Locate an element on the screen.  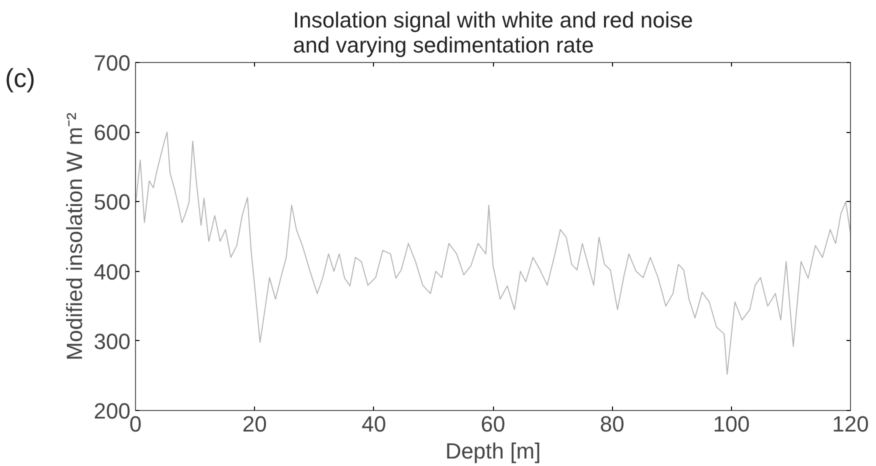
y-tick-label: 500 is located at coordinates (112, 202).